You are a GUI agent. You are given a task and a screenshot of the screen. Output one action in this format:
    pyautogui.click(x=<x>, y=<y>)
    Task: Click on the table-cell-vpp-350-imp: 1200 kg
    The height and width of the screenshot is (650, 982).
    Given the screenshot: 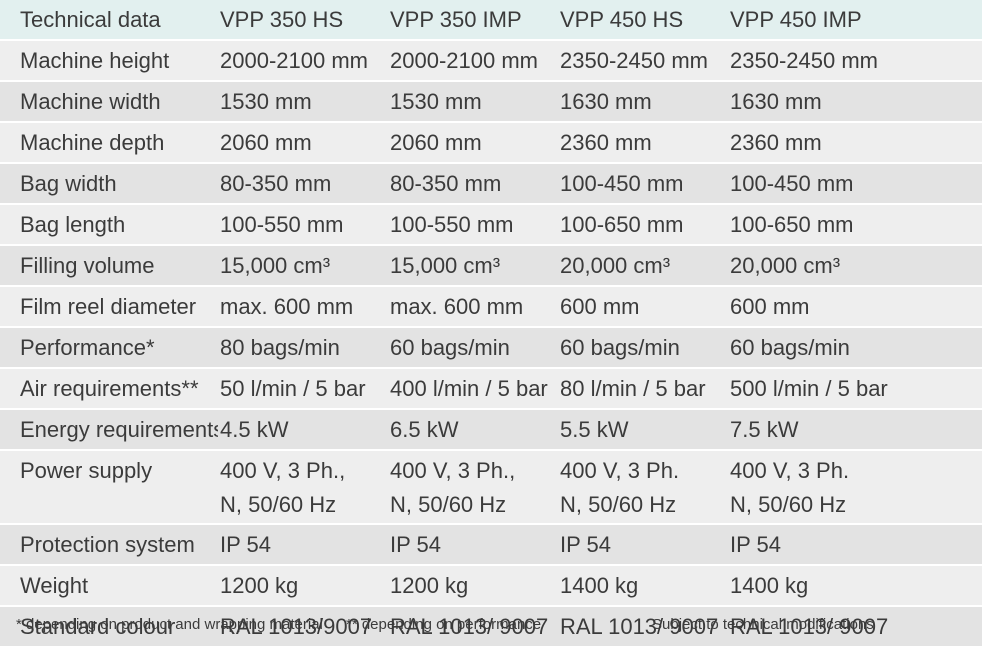 What is the action you would take?
    pyautogui.click(x=473, y=586)
    